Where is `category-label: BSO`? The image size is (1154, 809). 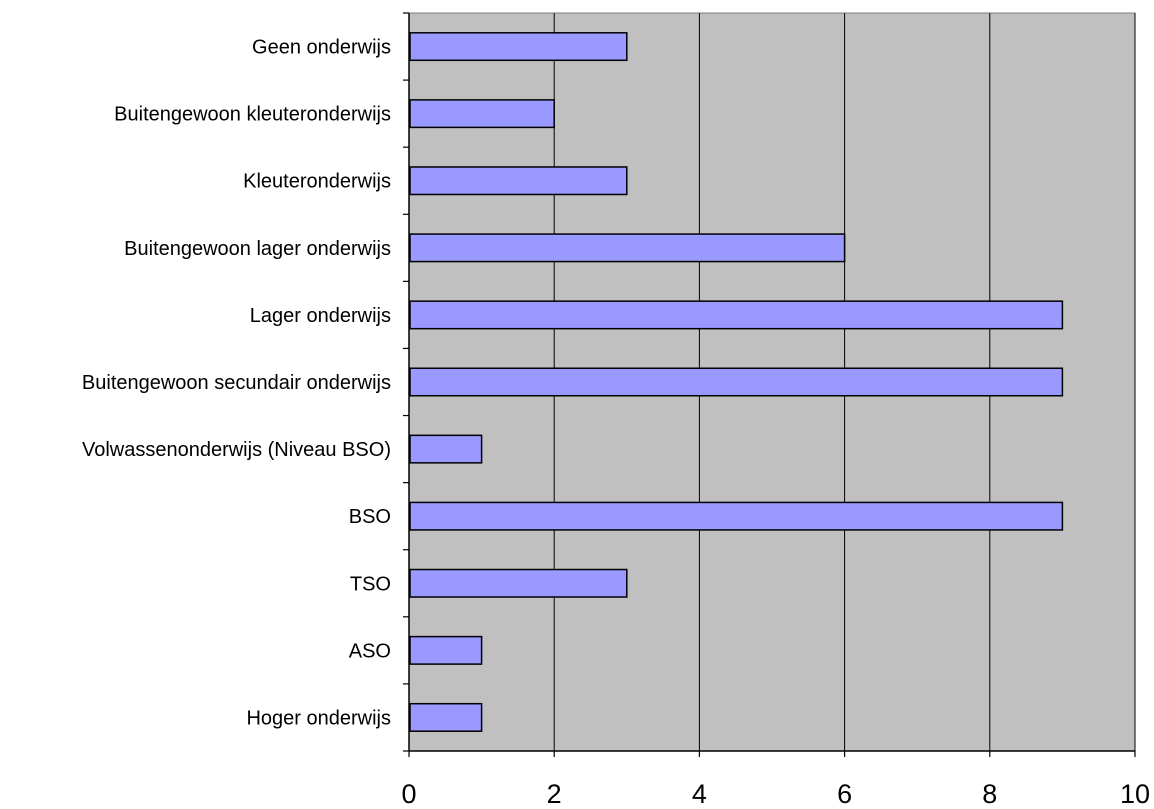 category-label: BSO is located at coordinates (370, 517).